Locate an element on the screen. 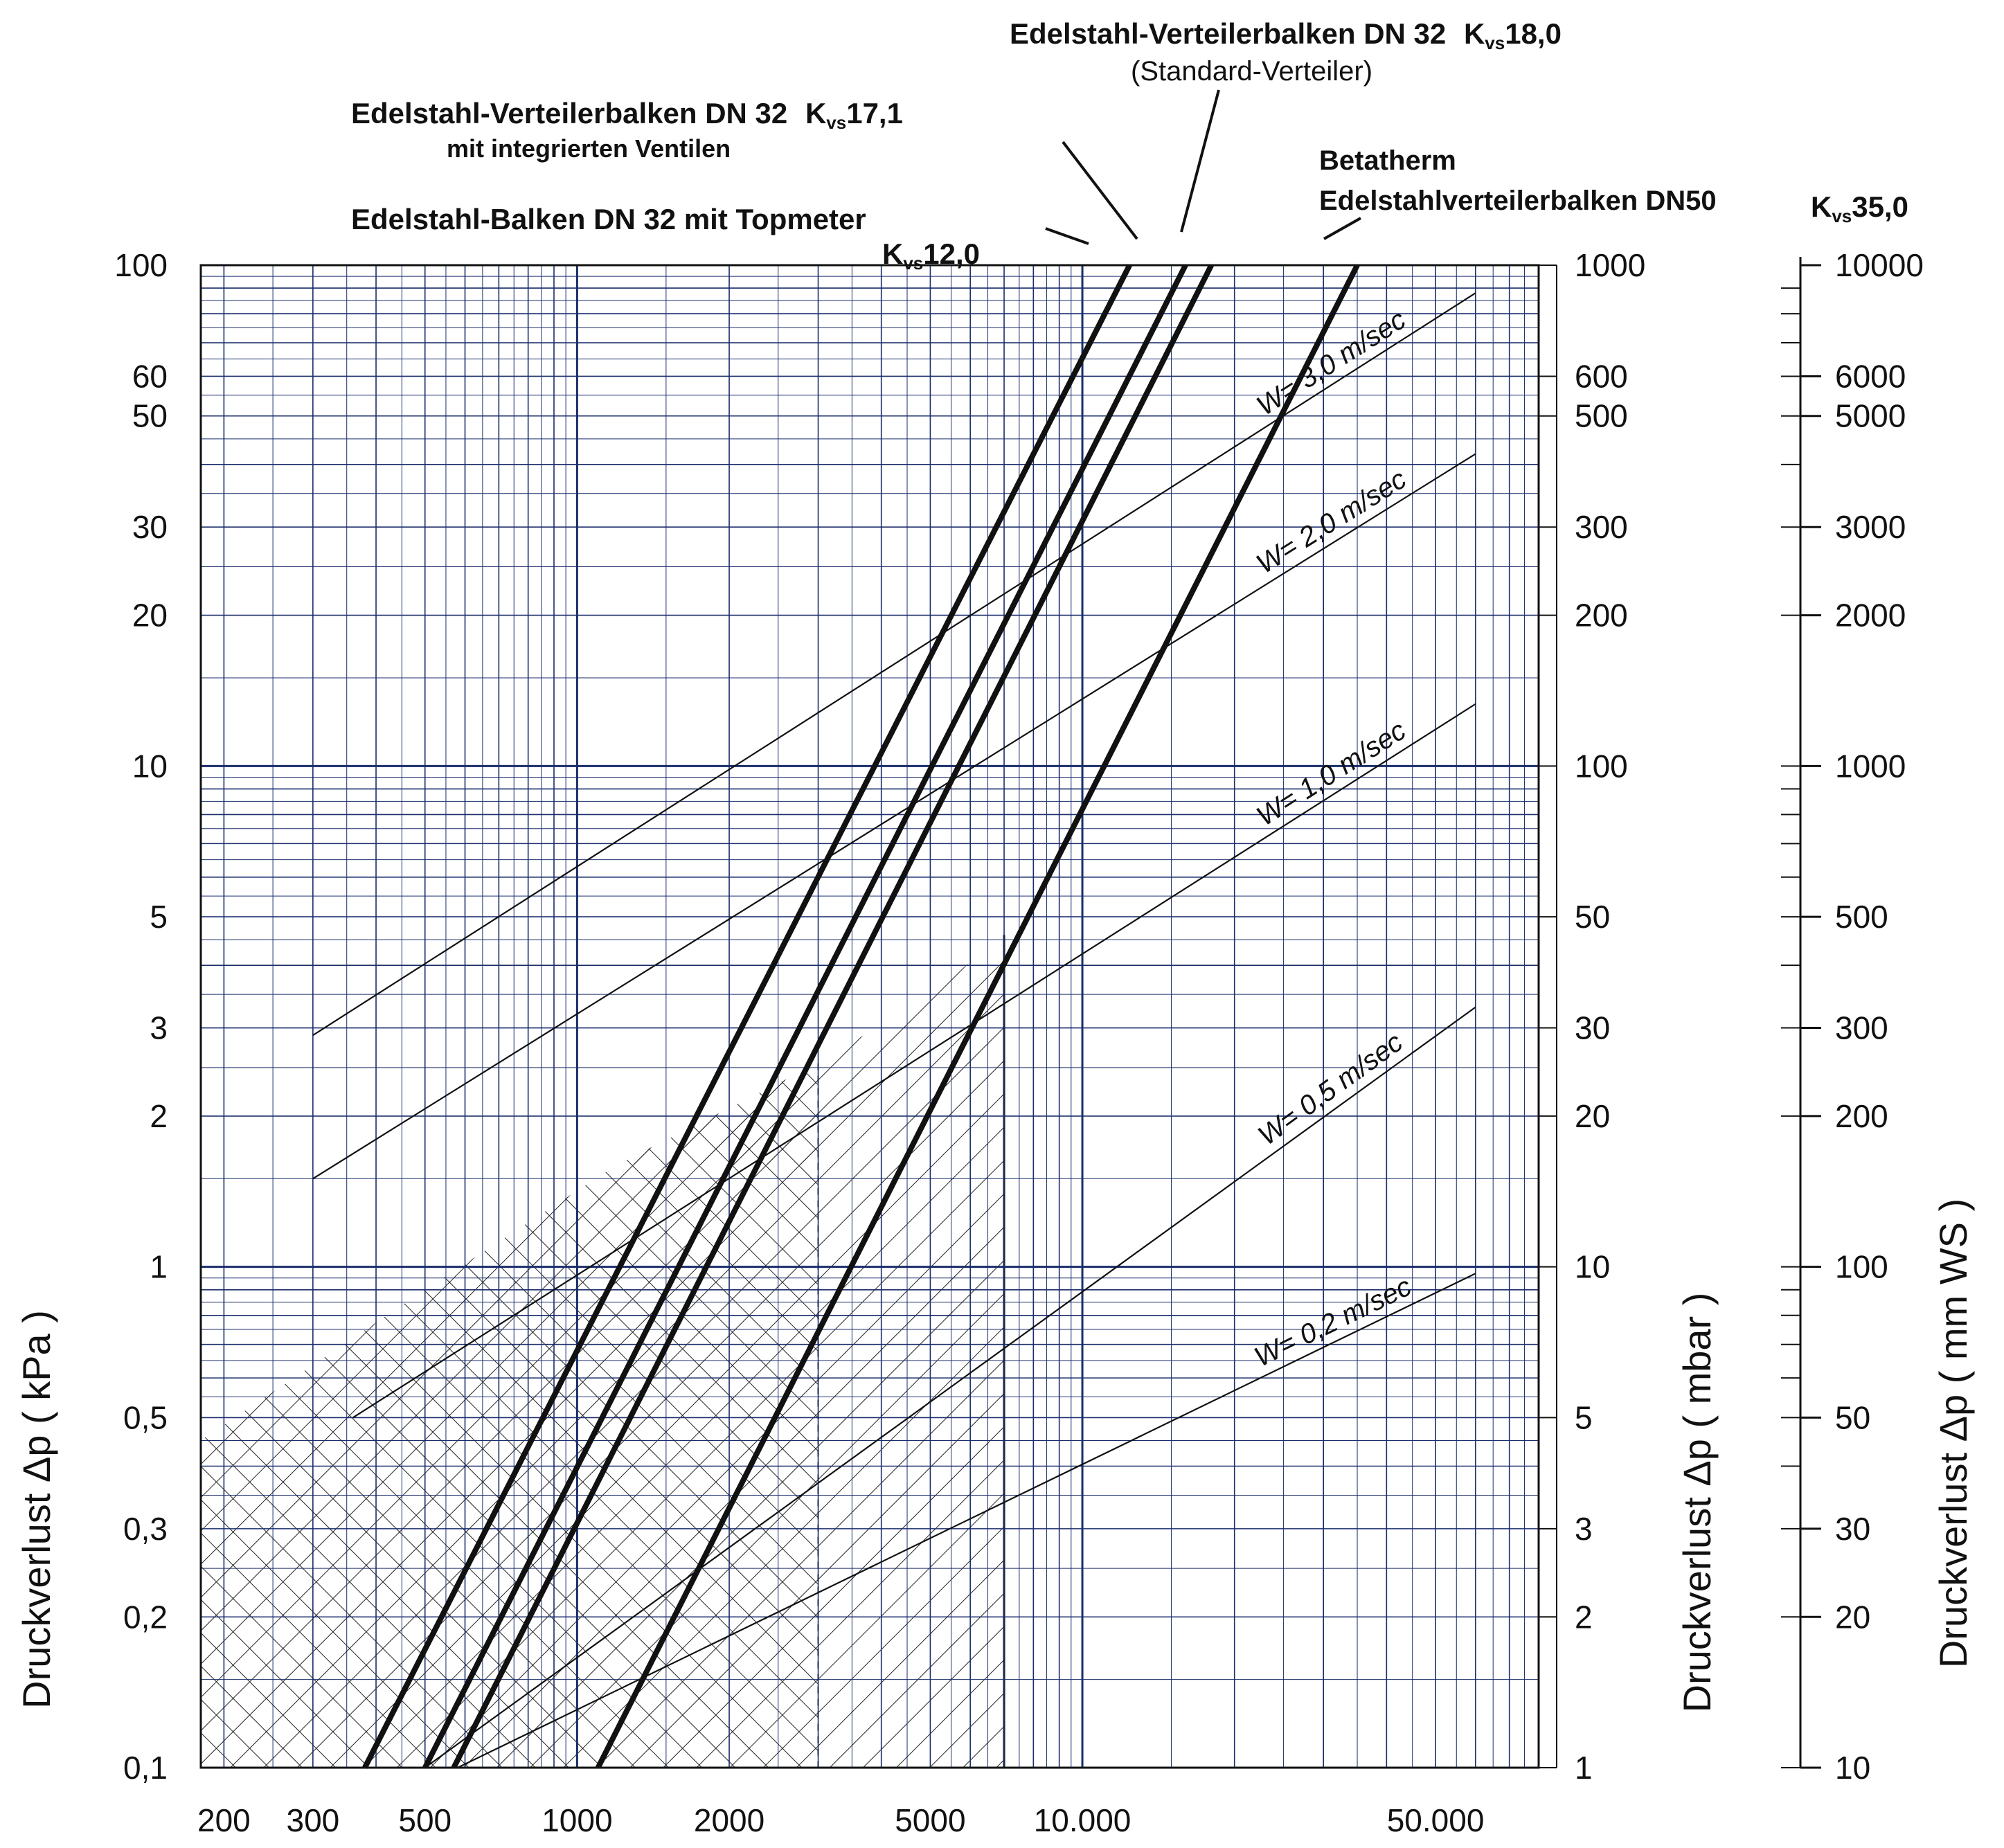  x-tick-label: 5000 is located at coordinates (930, 1820).